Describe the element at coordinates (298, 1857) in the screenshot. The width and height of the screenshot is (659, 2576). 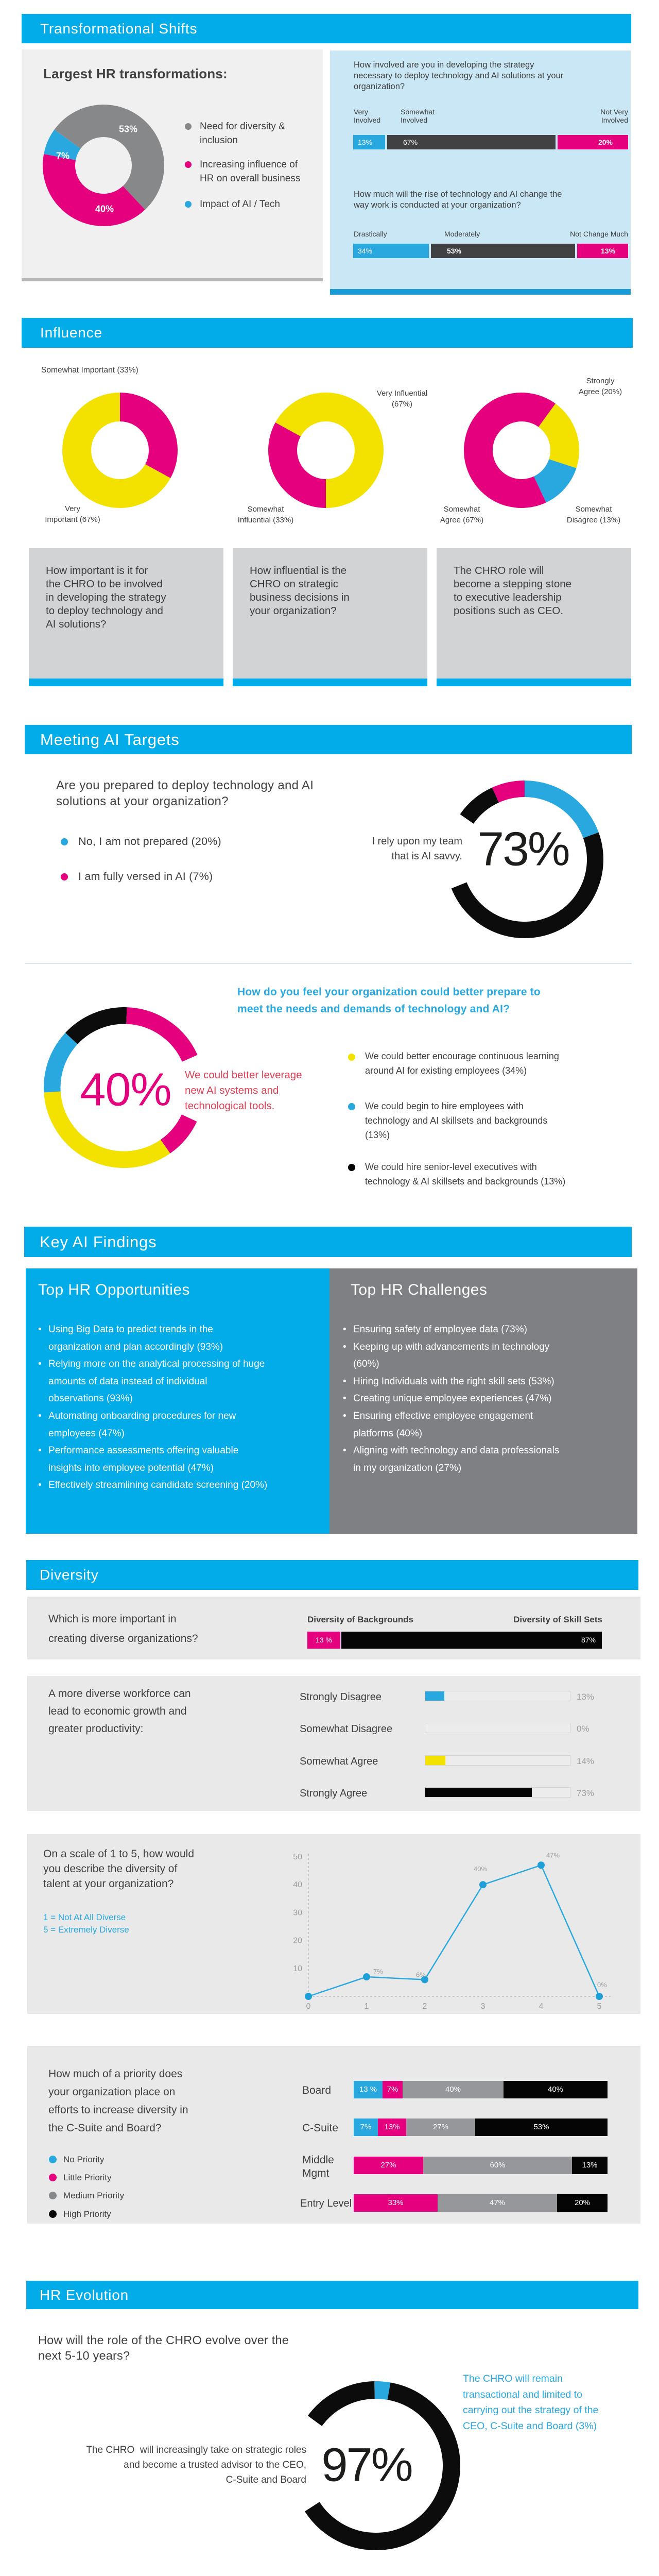
I see `svg-text: 50` at that location.